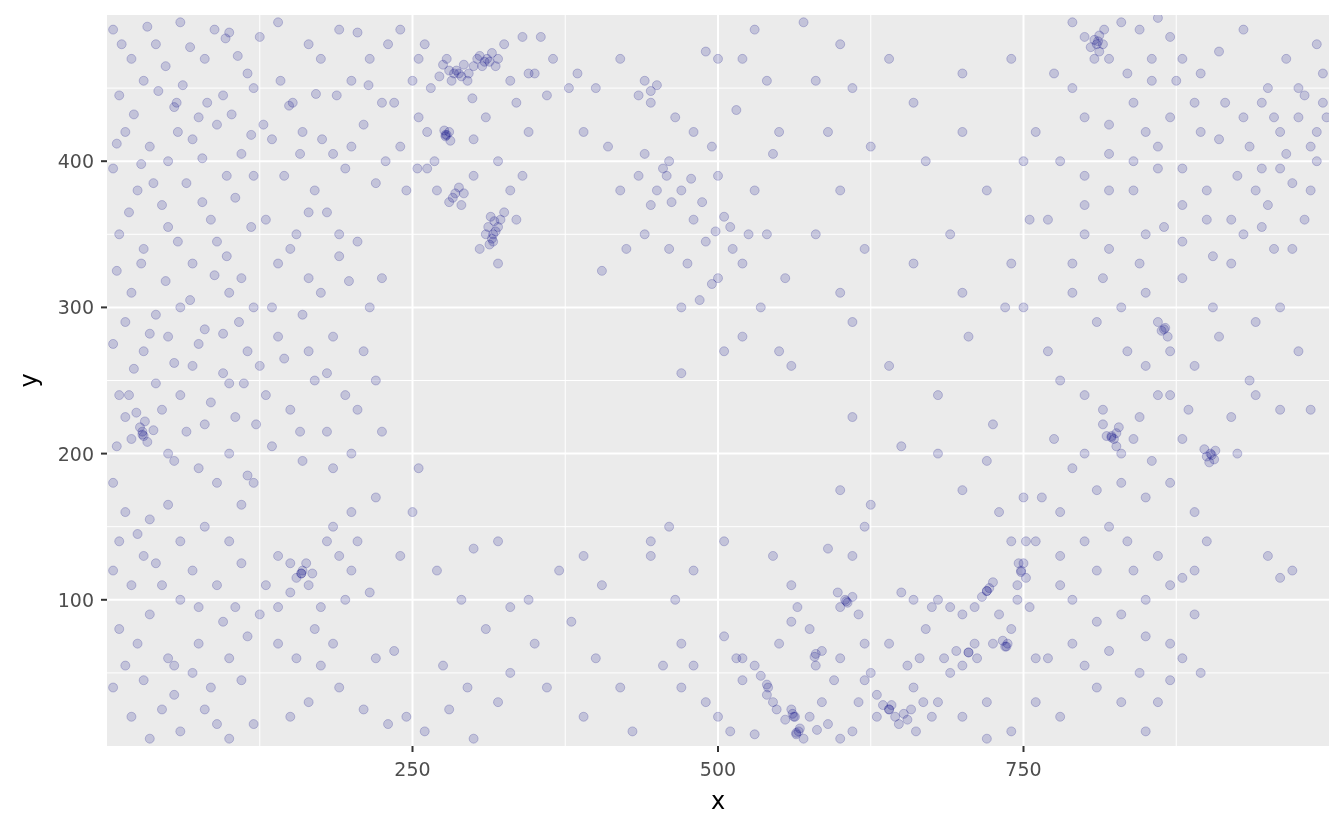 This screenshot has height=830, width=1344. I want to click on y-tick-label: 300, so click(75, 307).